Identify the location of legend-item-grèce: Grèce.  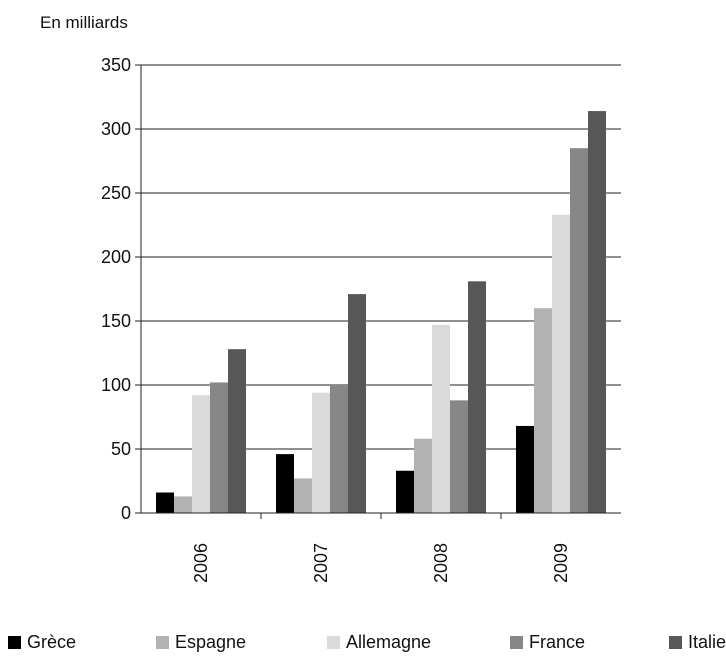
(42, 642).